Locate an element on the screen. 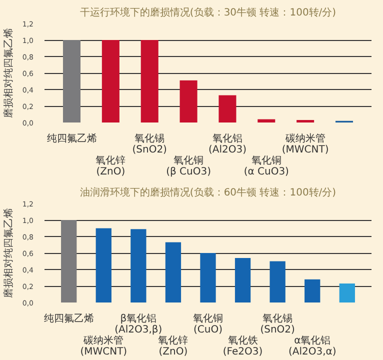  x-tick-label: α氧化铝(Al2O3,α) is located at coordinates (312, 346).